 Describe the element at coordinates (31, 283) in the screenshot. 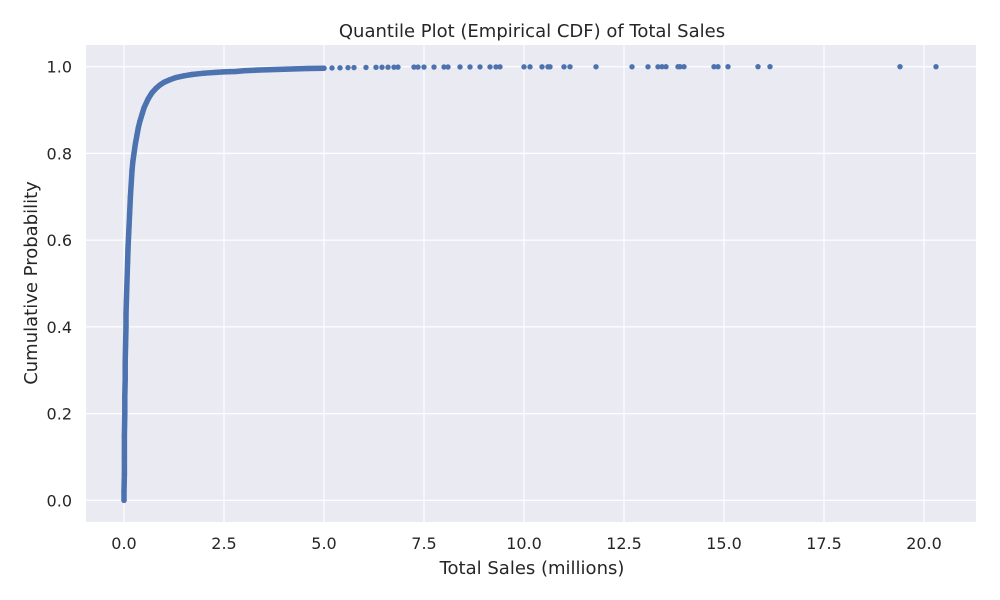

I see `y-axis-label: Cumulative Probability` at that location.